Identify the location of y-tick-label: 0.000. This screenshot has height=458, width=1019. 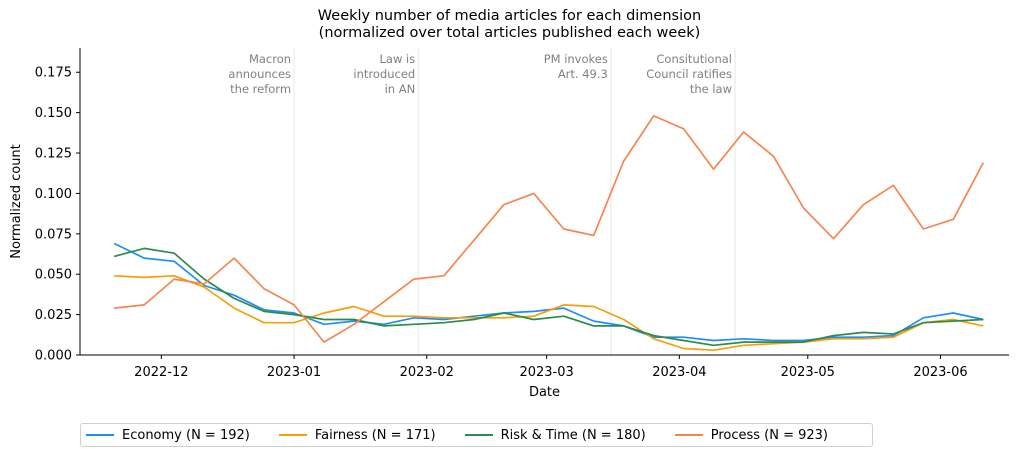
(53, 356).